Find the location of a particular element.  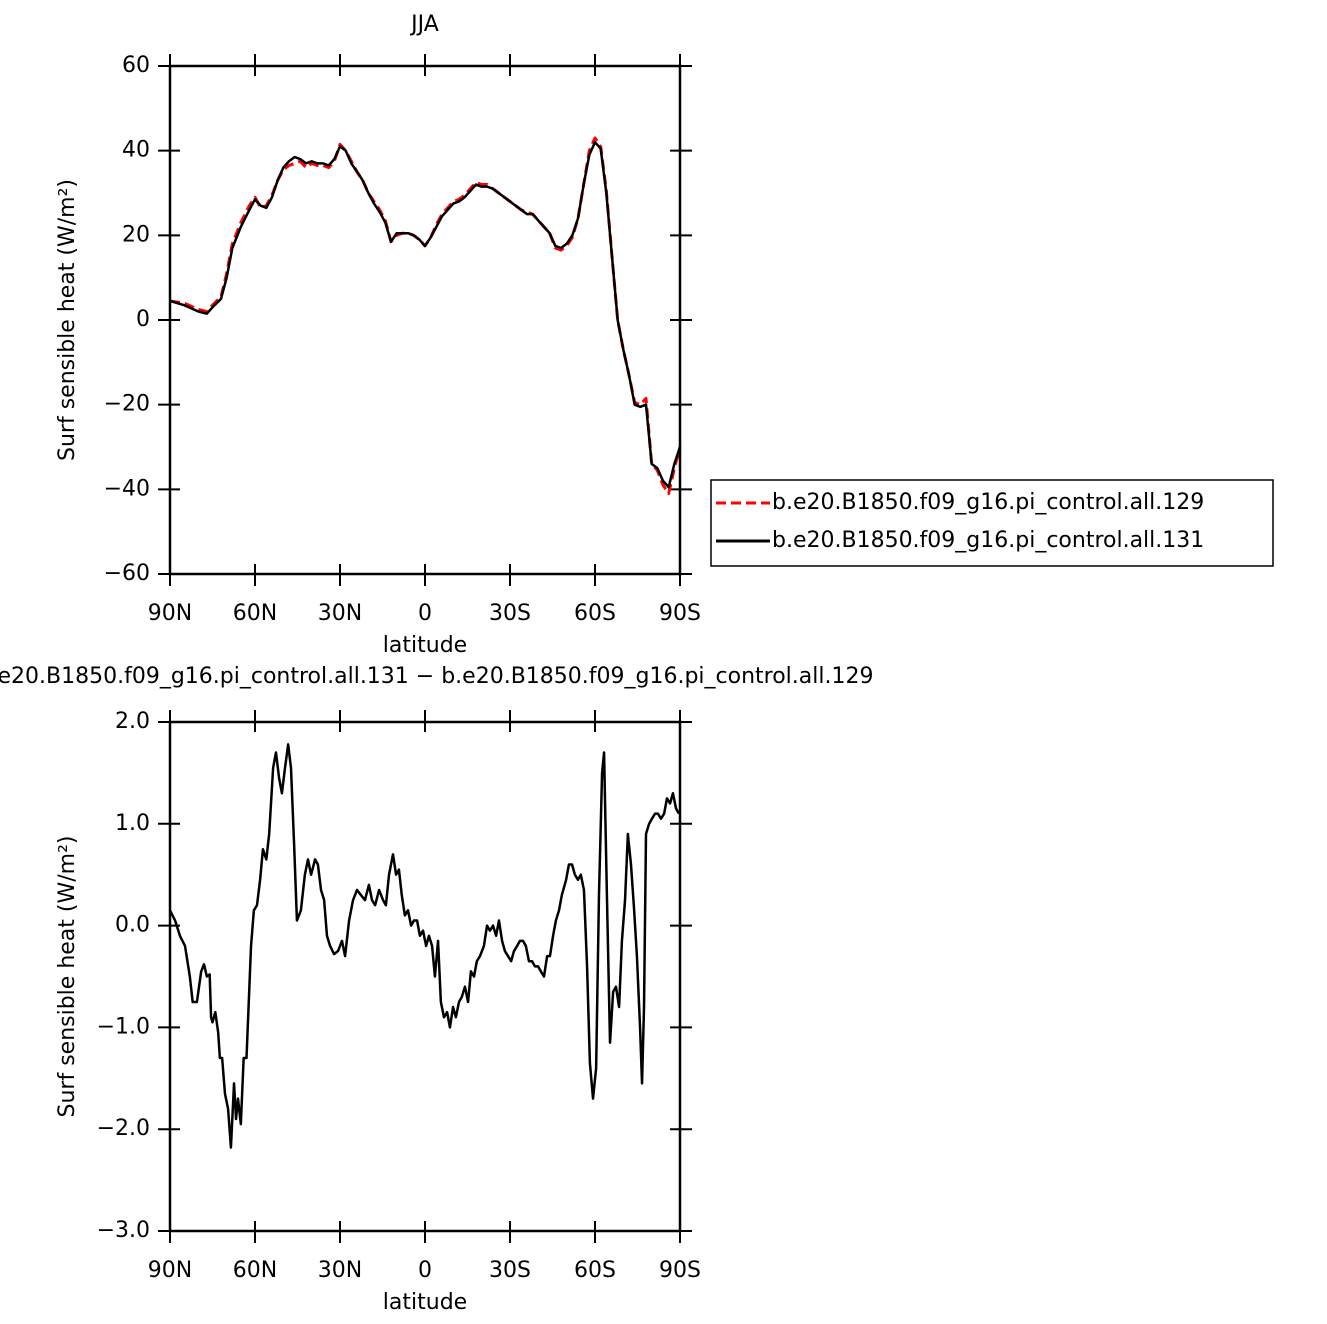

y-tick-label: −40 is located at coordinates (127, 488).